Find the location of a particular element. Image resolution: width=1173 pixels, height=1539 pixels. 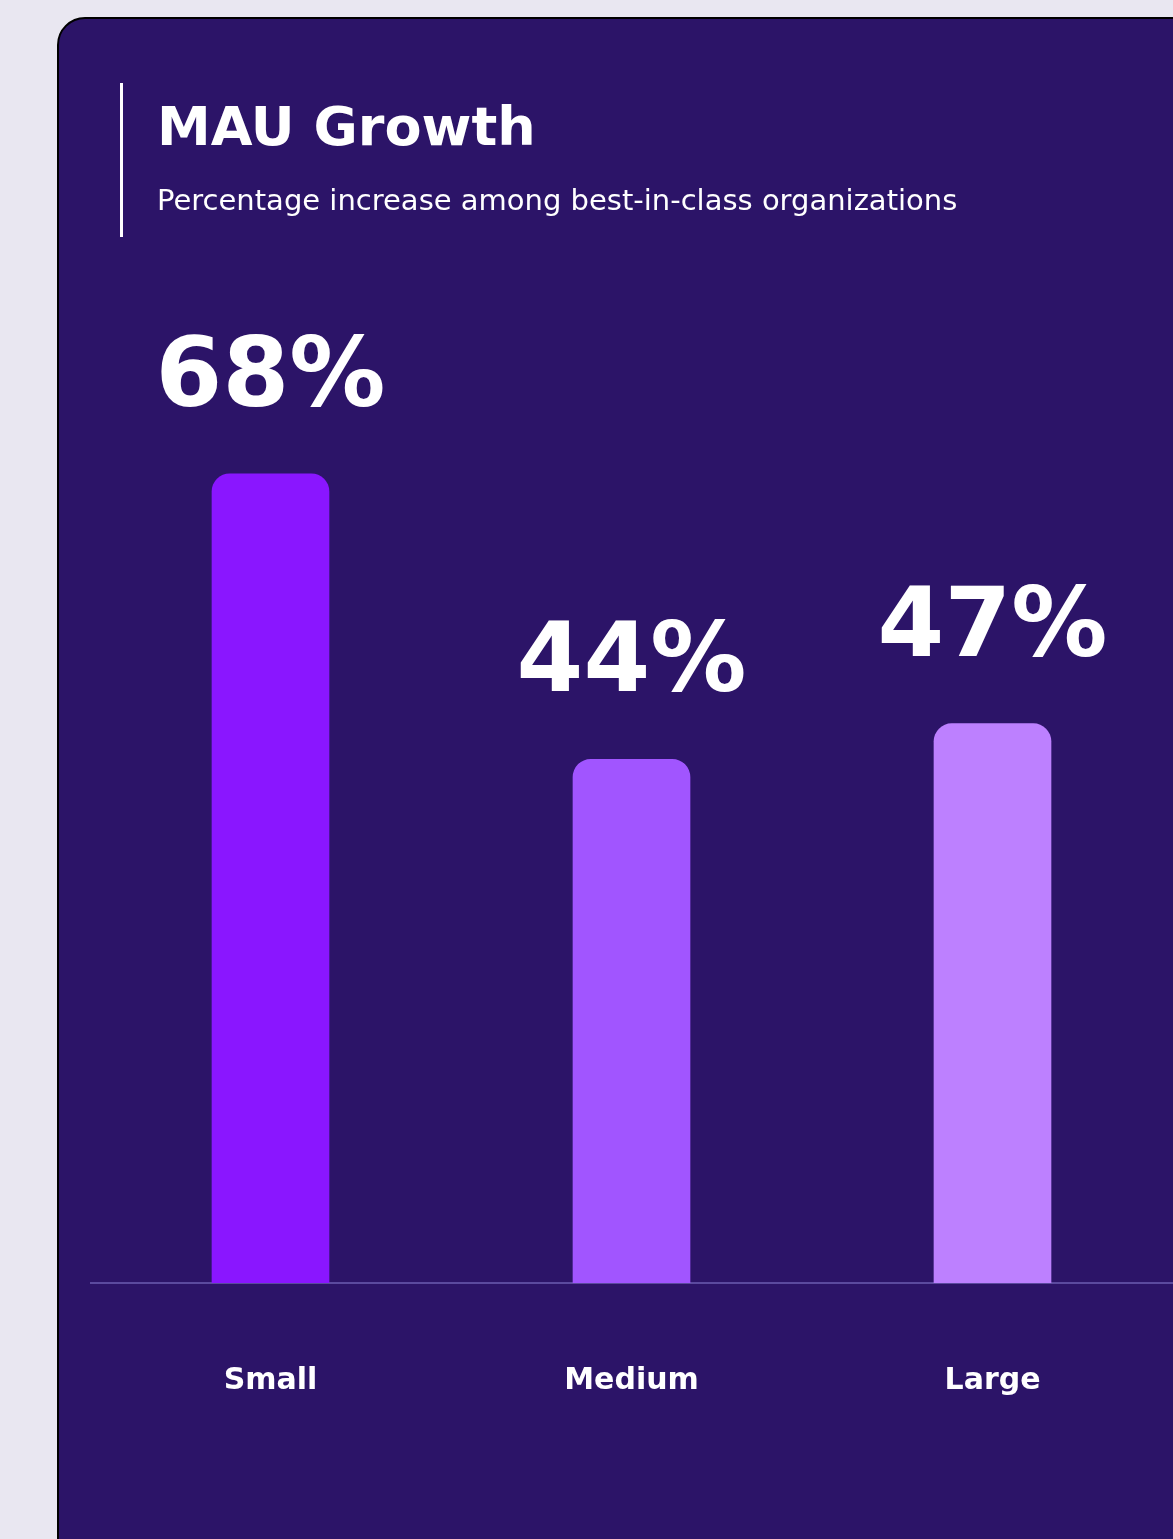

data-label: 47% is located at coordinates (992, 622).